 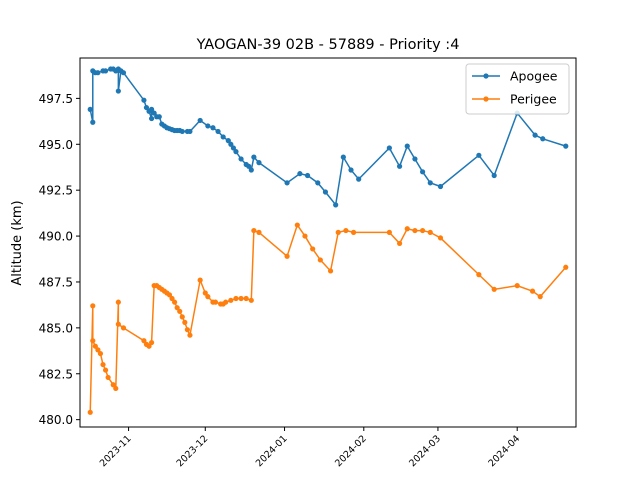 What do you see at coordinates (56, 420) in the screenshot?
I see `y-tick-label: 480.0` at bounding box center [56, 420].